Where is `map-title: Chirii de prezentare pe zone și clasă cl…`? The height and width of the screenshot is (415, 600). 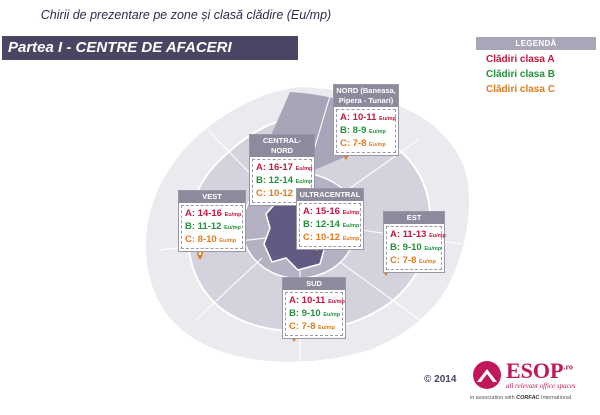
map-title: Chirii de prezentare pe zone și clasă cl… is located at coordinates (186, 15).